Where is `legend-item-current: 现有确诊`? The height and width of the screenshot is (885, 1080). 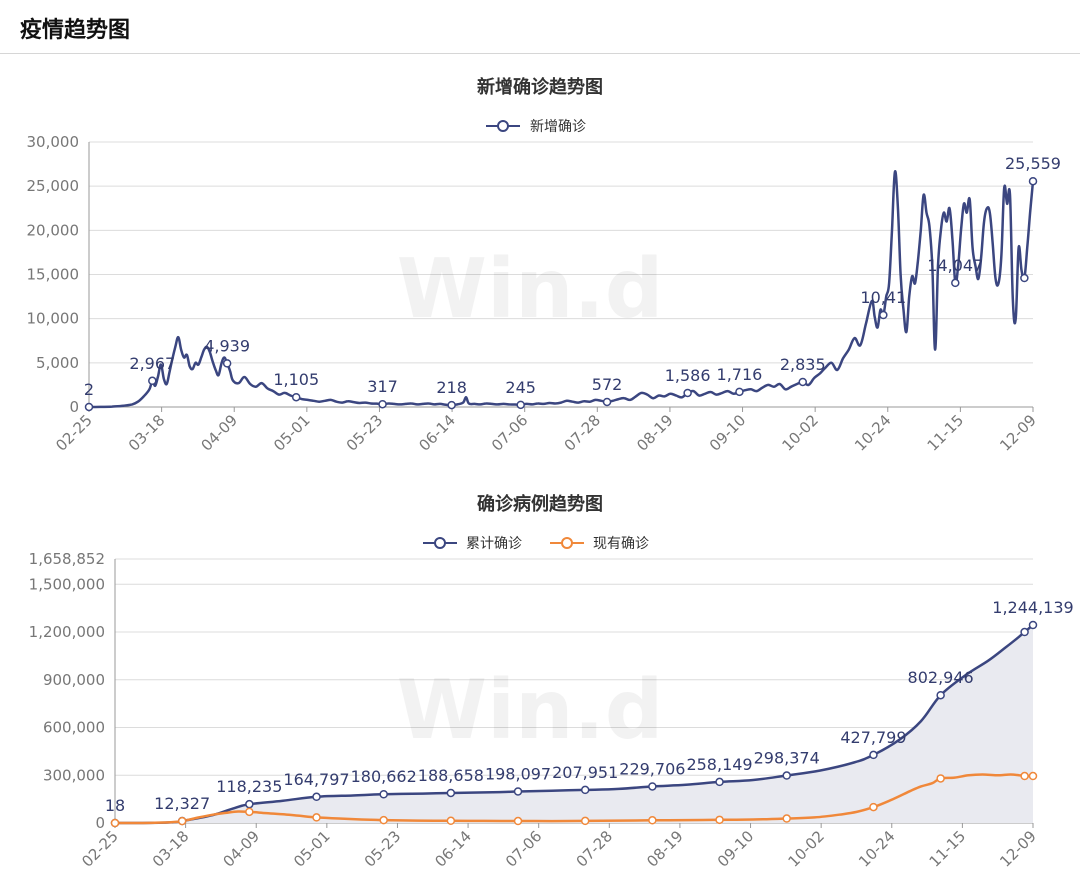
legend-item-current: 现有确诊 is located at coordinates (621, 544).